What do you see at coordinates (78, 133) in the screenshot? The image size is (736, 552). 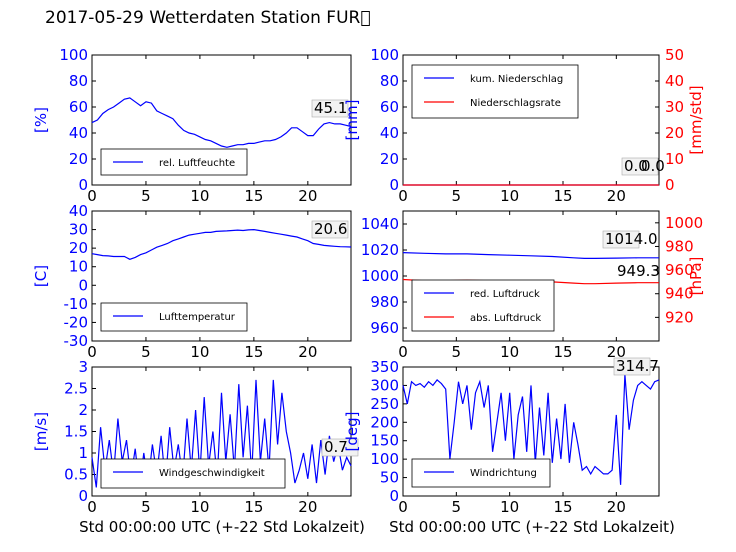 I see `humidity-ytick-label: 40` at bounding box center [78, 133].